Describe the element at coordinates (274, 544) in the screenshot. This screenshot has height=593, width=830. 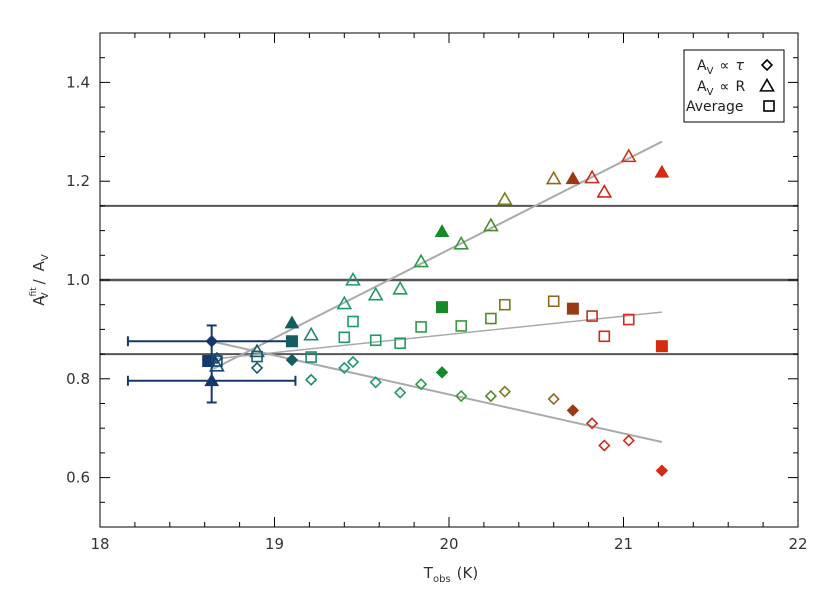
I see `x-tick-label: 19` at that location.